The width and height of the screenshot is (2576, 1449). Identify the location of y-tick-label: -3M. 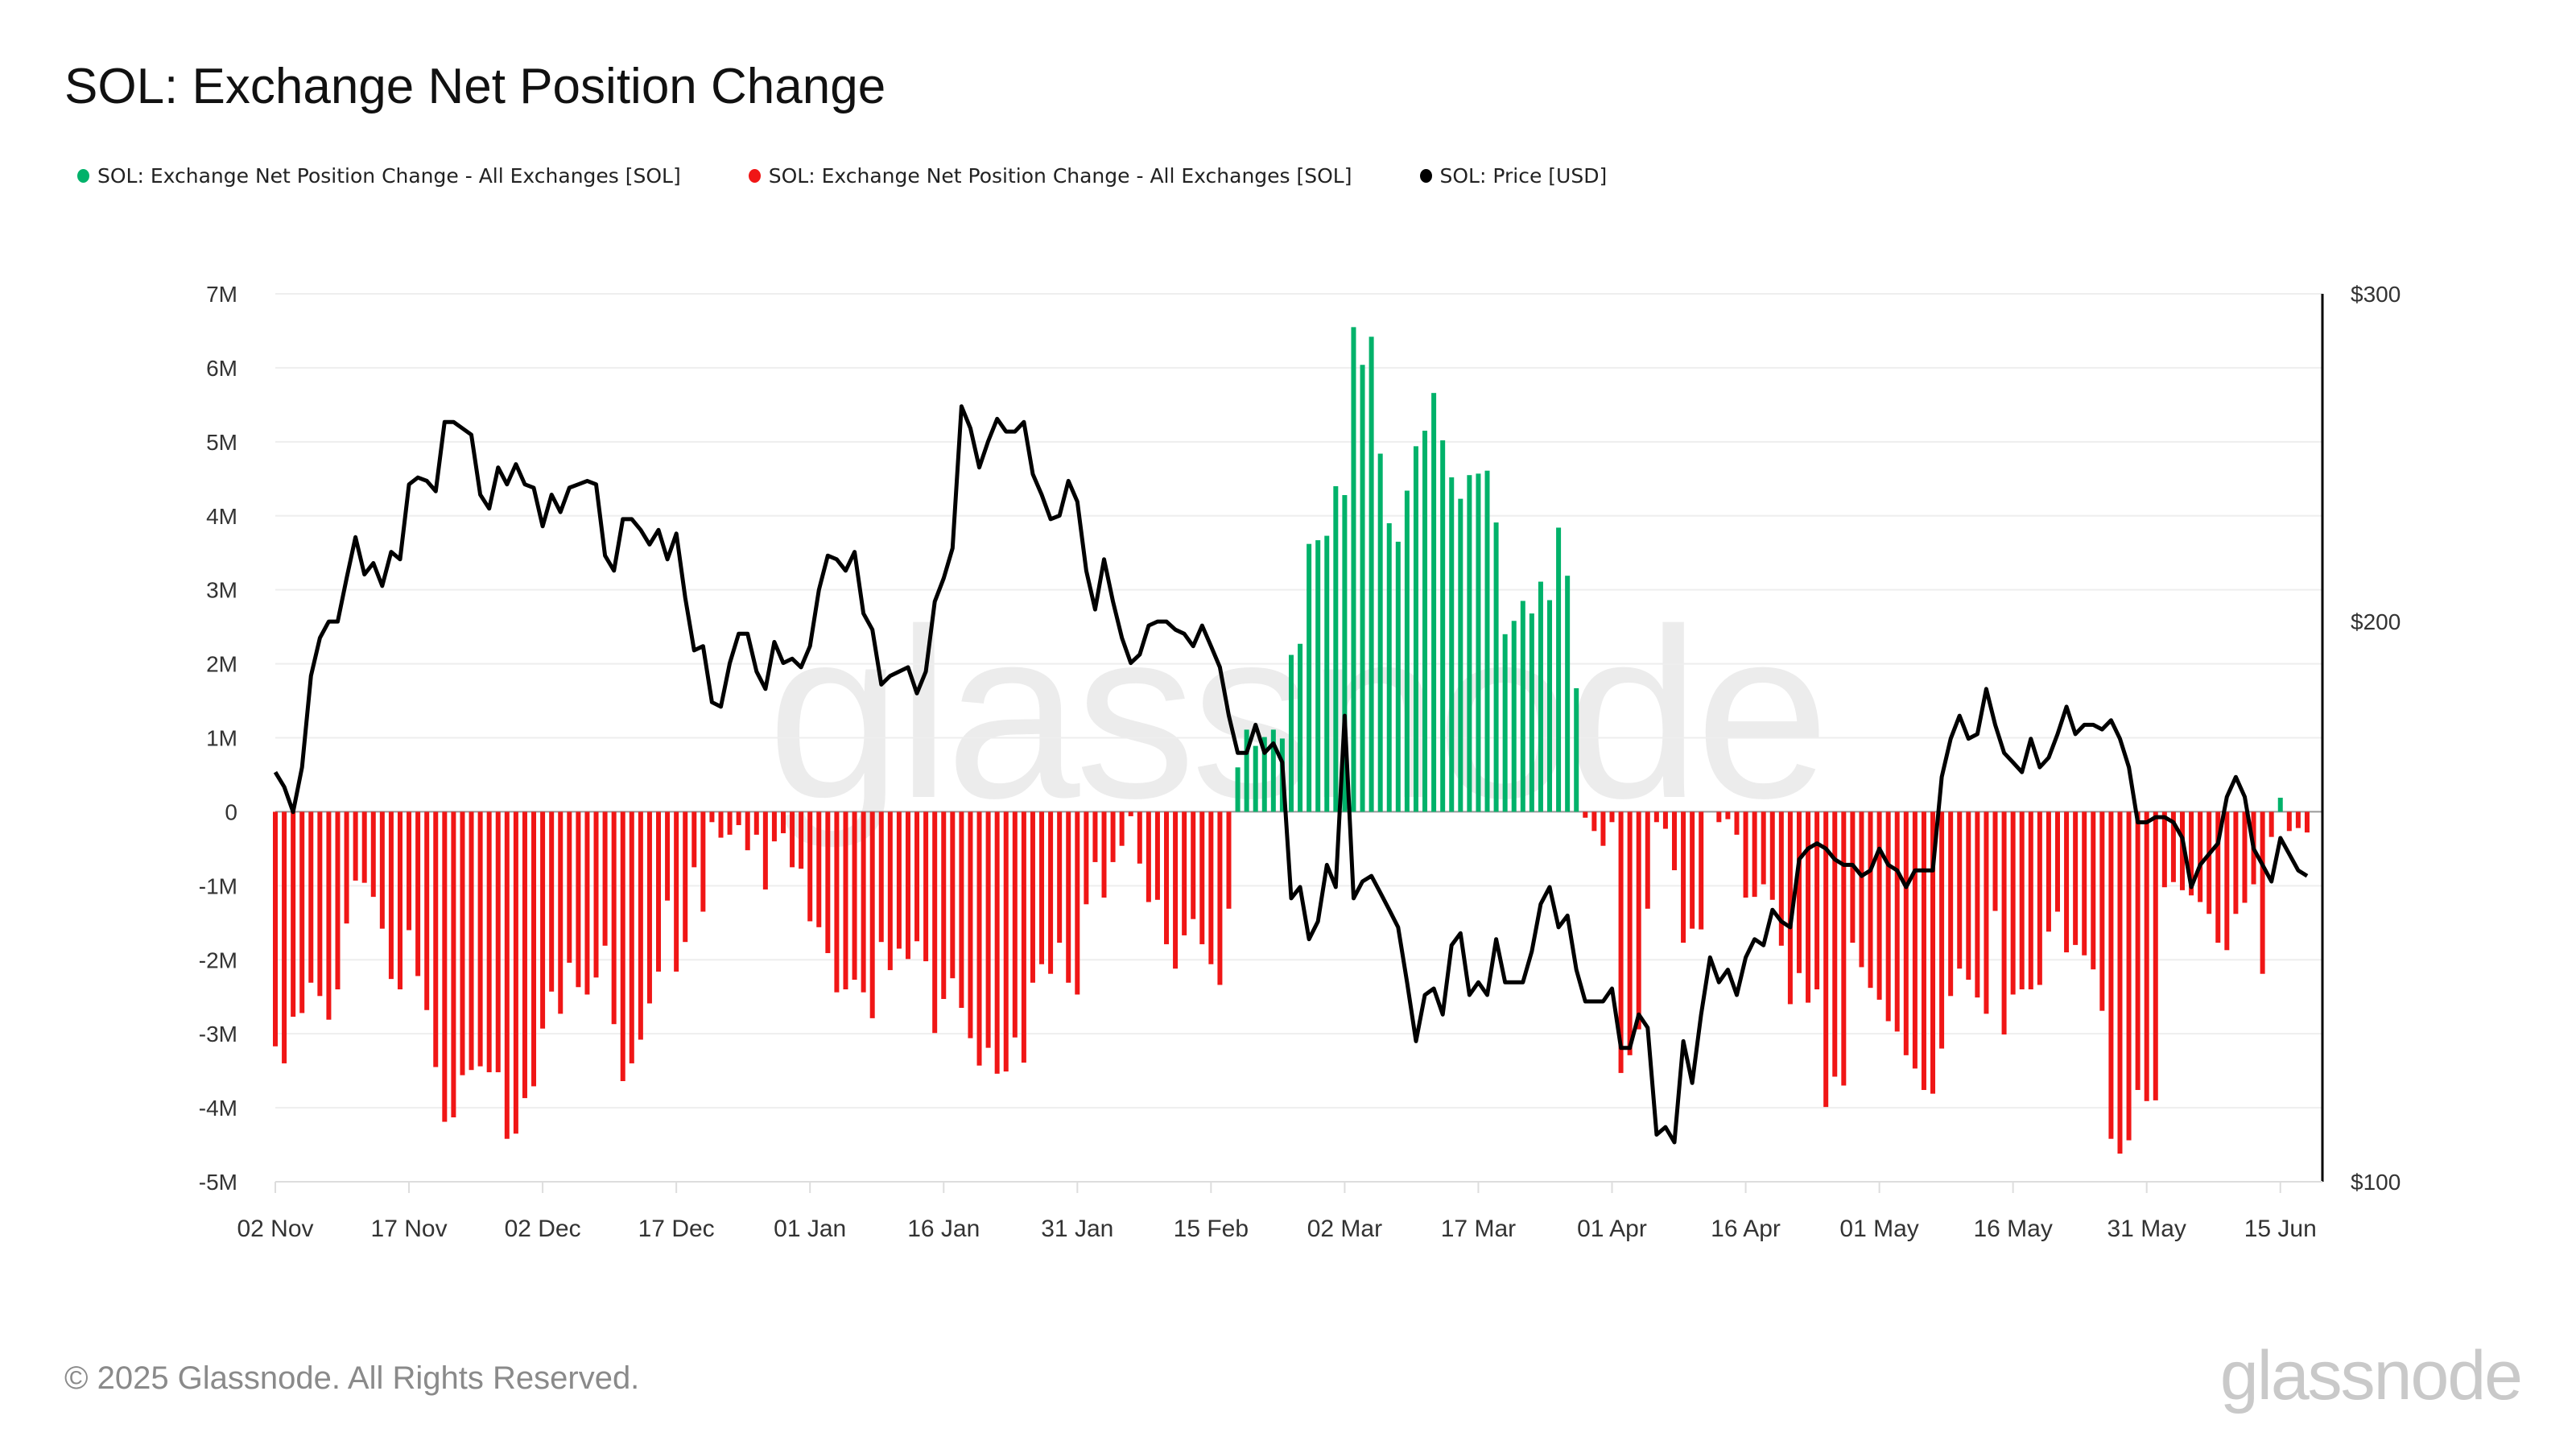
(218, 1034).